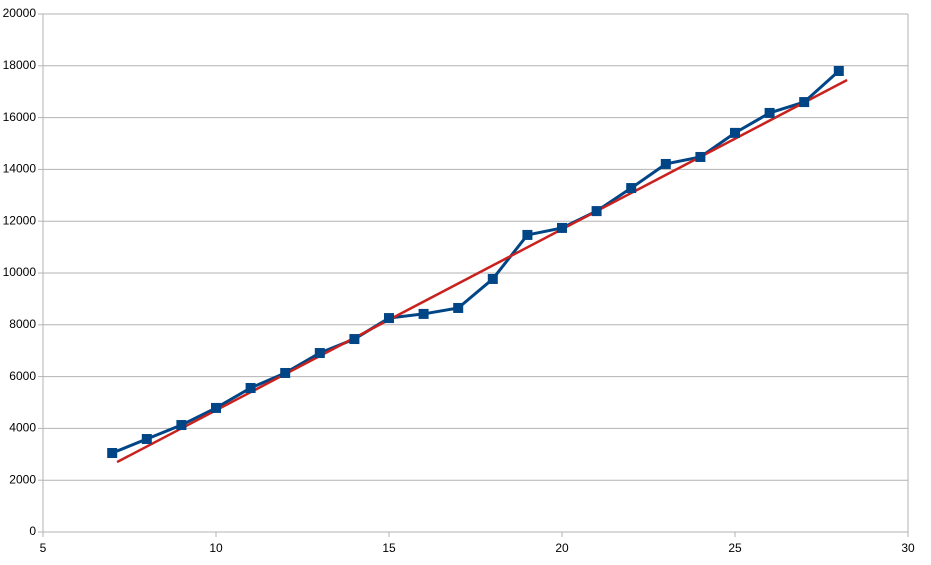  What do you see at coordinates (735, 548) in the screenshot?
I see `x-tick-label: 25` at bounding box center [735, 548].